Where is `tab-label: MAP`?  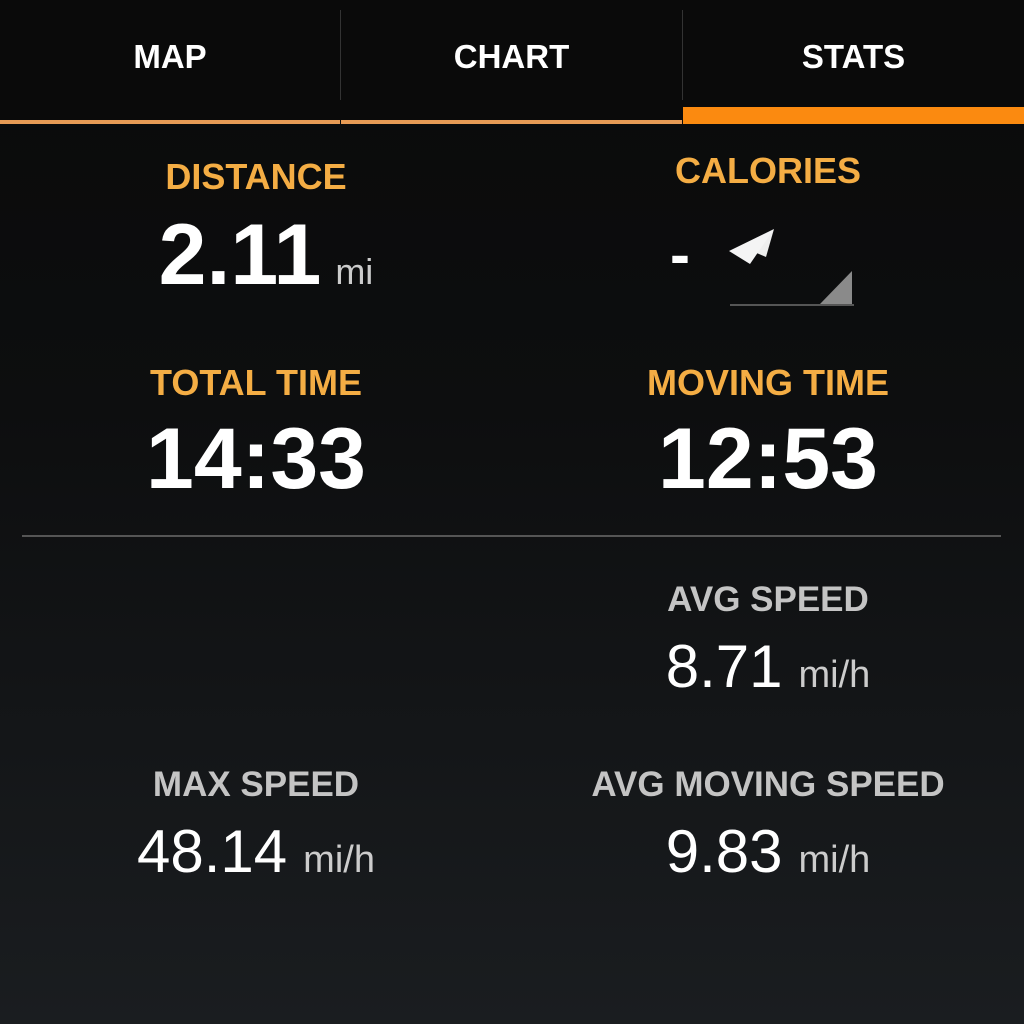 tab-label: MAP is located at coordinates (170, 56).